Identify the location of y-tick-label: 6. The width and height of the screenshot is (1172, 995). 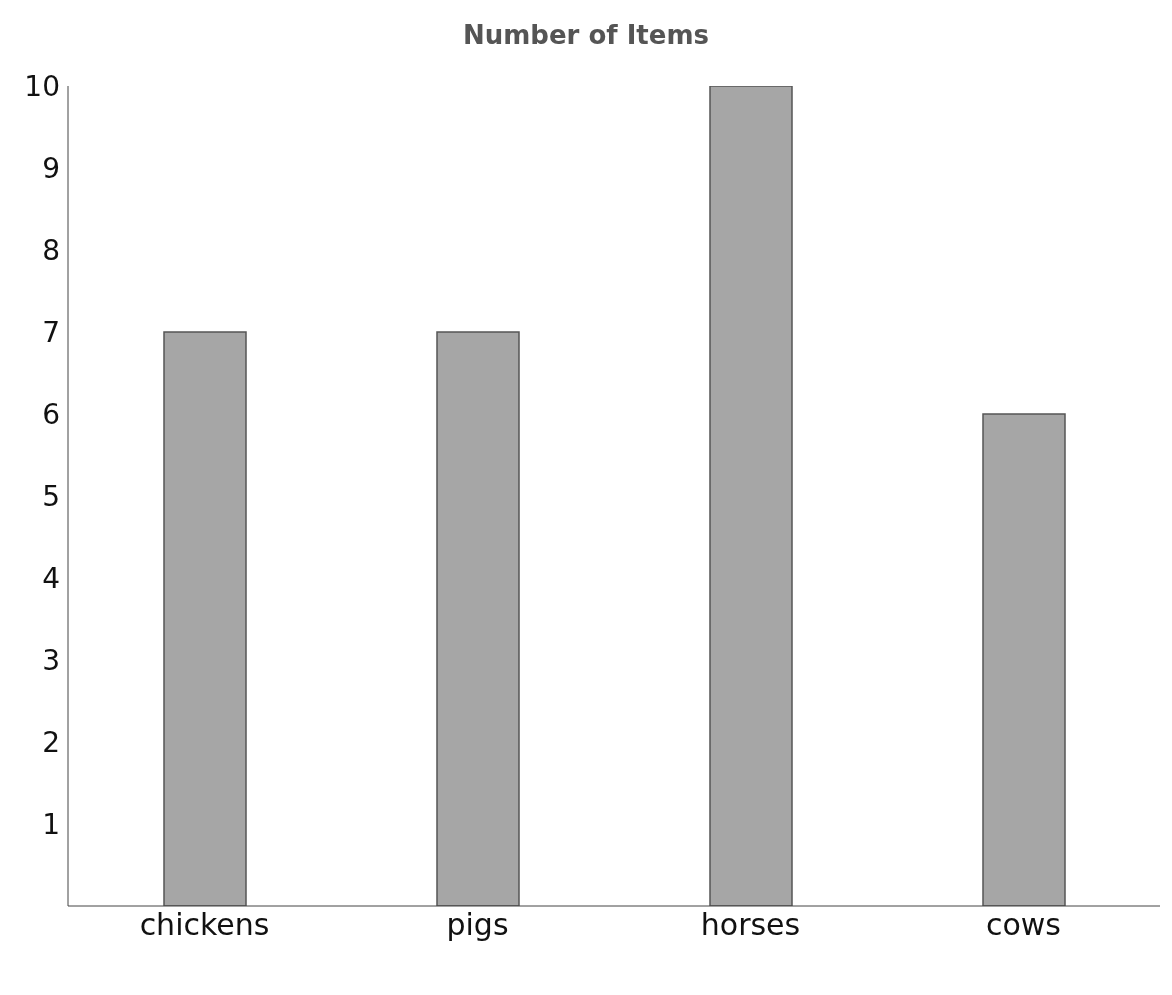
(51, 414).